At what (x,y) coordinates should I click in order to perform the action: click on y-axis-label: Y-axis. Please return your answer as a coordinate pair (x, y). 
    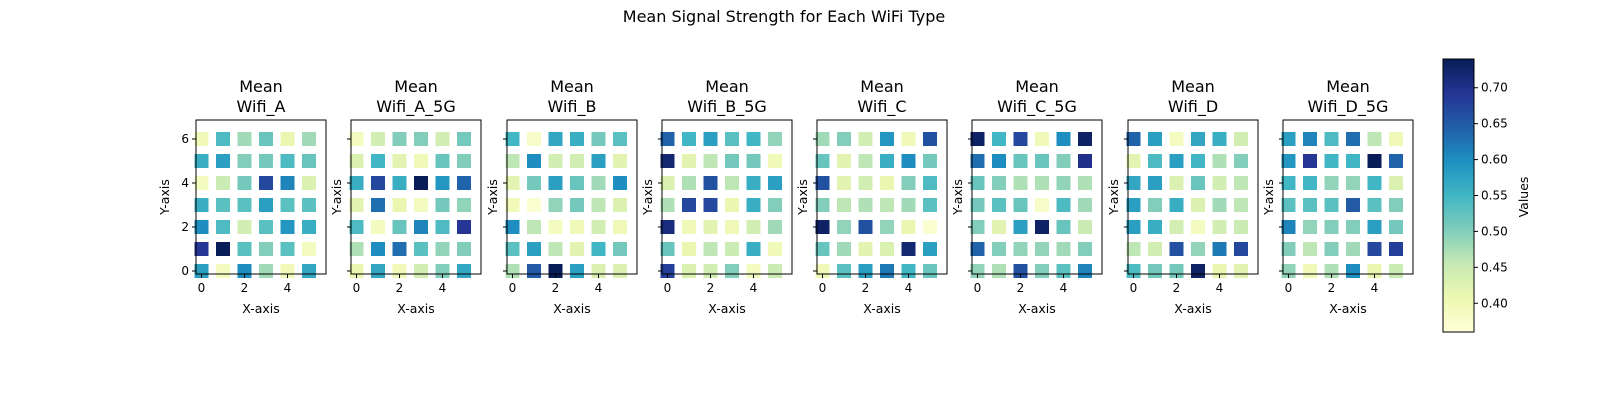
    Looking at the image, I should click on (164, 197).